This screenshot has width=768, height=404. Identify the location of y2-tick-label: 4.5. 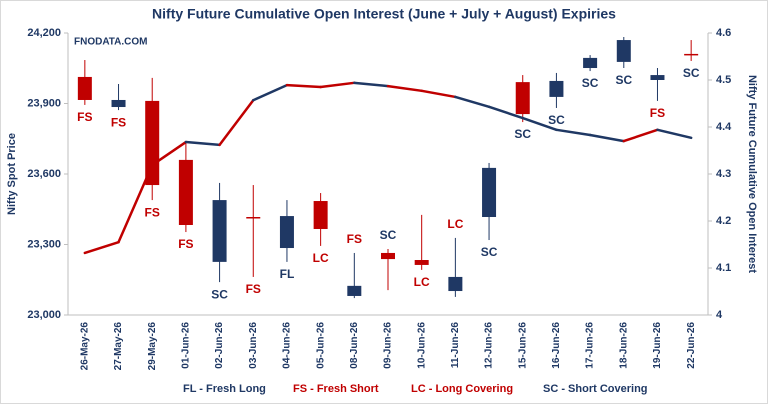
(723, 80).